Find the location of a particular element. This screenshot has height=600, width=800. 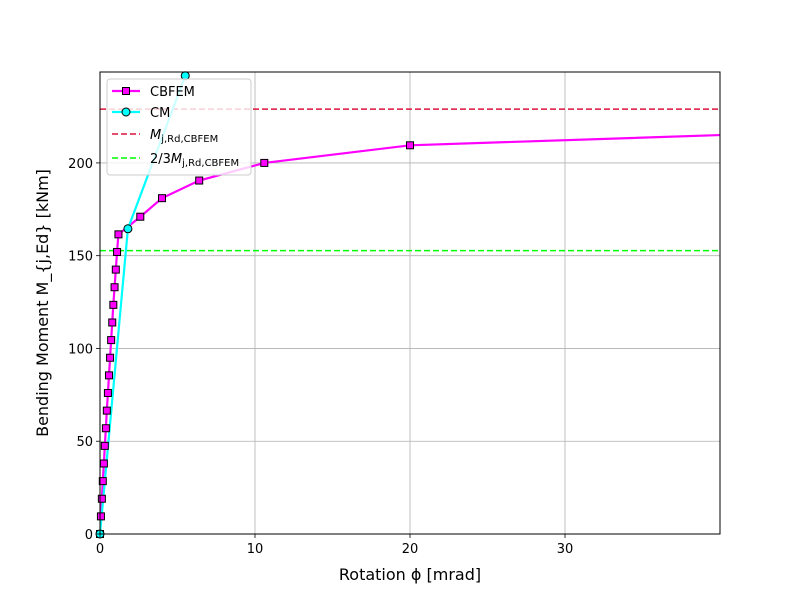

legend-mjrd: Mj,Rd,CBFEM is located at coordinates (165, 136).